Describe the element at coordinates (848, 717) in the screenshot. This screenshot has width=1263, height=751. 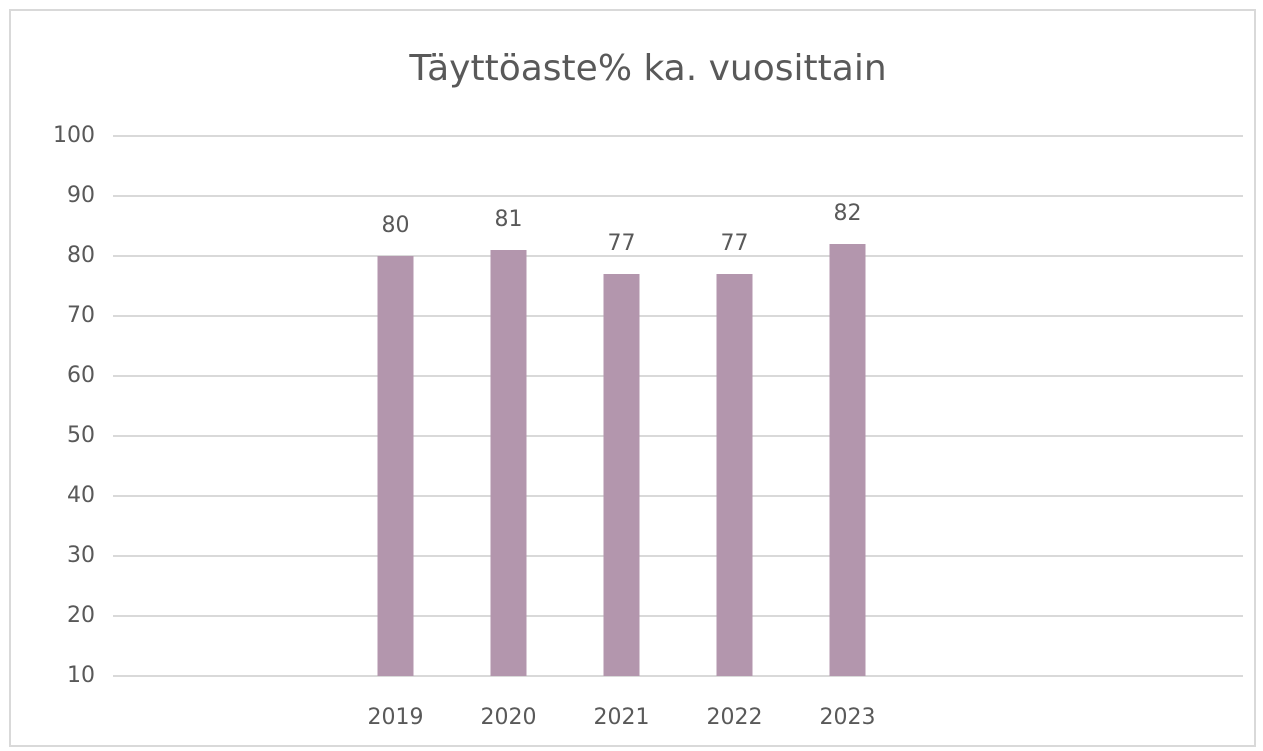
I see `x-tick-label: 2023` at that location.